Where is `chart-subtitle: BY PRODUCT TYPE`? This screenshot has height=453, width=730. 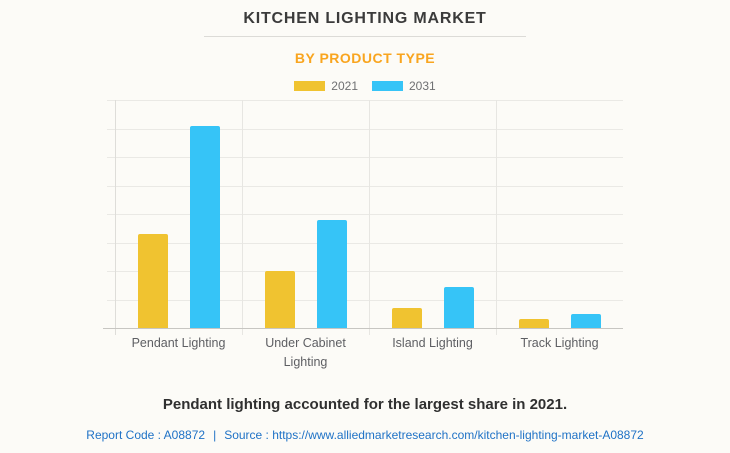
chart-subtitle: BY PRODUCT TYPE is located at coordinates (365, 58).